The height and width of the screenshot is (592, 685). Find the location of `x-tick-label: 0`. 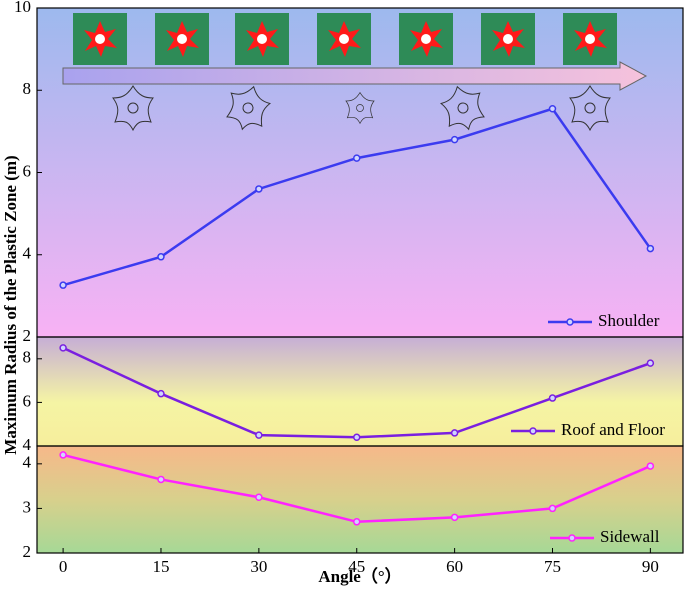

x-tick-label: 0 is located at coordinates (63, 566).